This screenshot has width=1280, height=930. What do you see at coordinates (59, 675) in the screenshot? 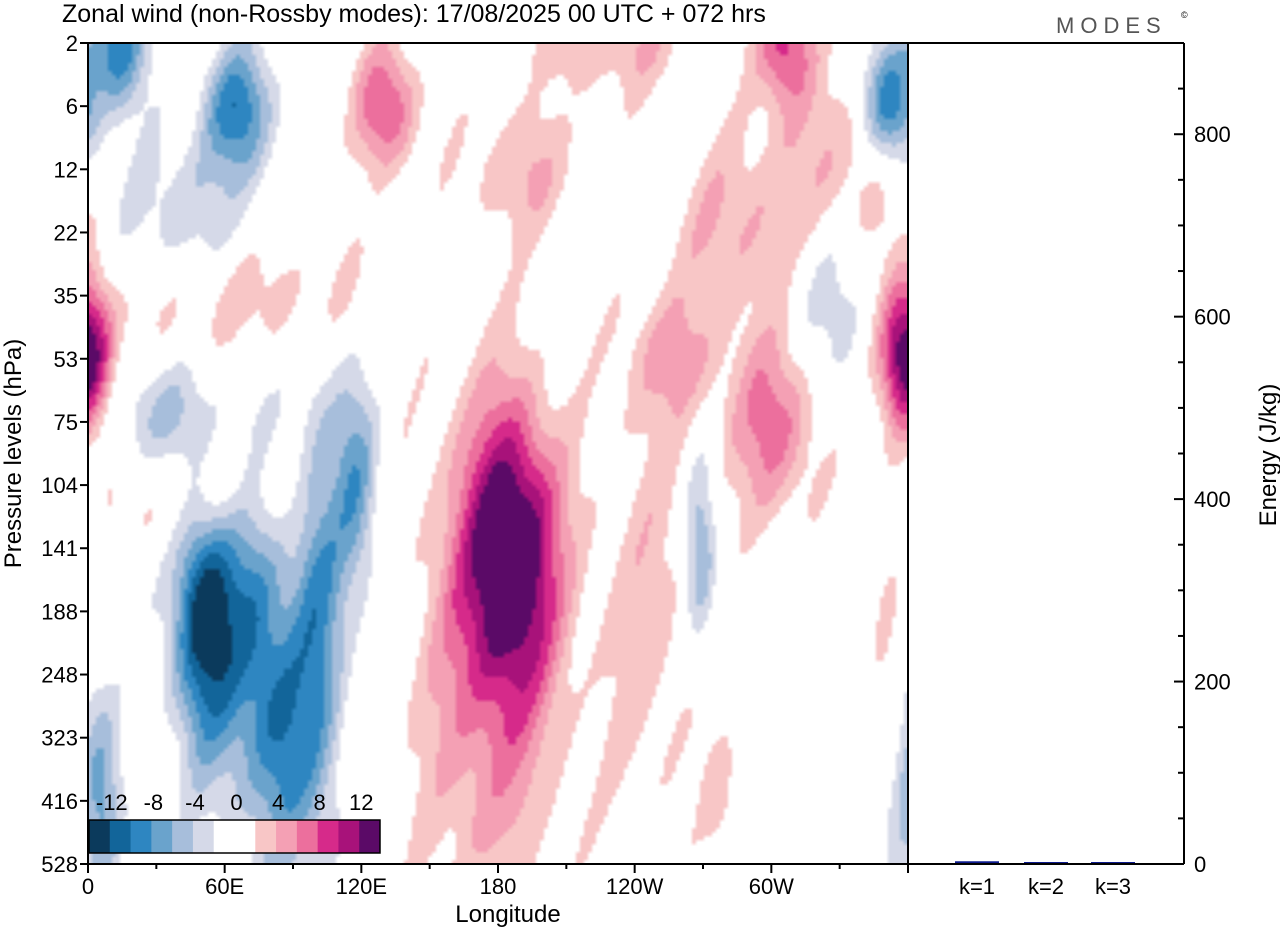
I see `y-tick-label: 248` at bounding box center [59, 675].